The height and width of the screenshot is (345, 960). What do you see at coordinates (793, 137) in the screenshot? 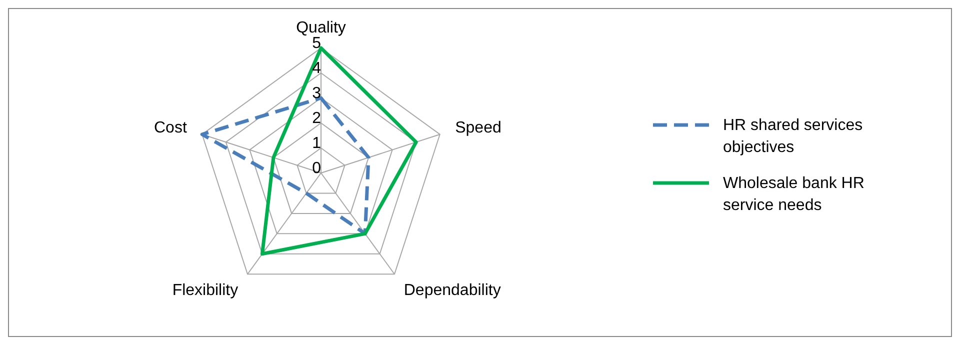
I see `legend-label: HR shared services objectives` at bounding box center [793, 137].